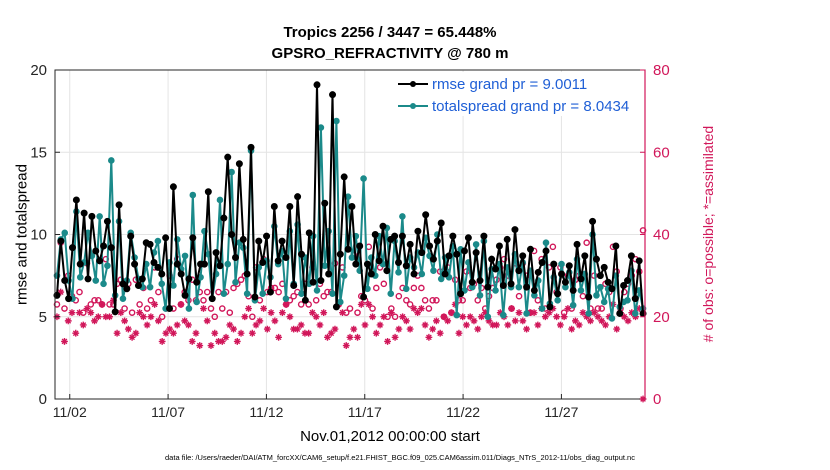  What do you see at coordinates (38, 70) in the screenshot?
I see `y-tick-label-left: 20` at bounding box center [38, 70].